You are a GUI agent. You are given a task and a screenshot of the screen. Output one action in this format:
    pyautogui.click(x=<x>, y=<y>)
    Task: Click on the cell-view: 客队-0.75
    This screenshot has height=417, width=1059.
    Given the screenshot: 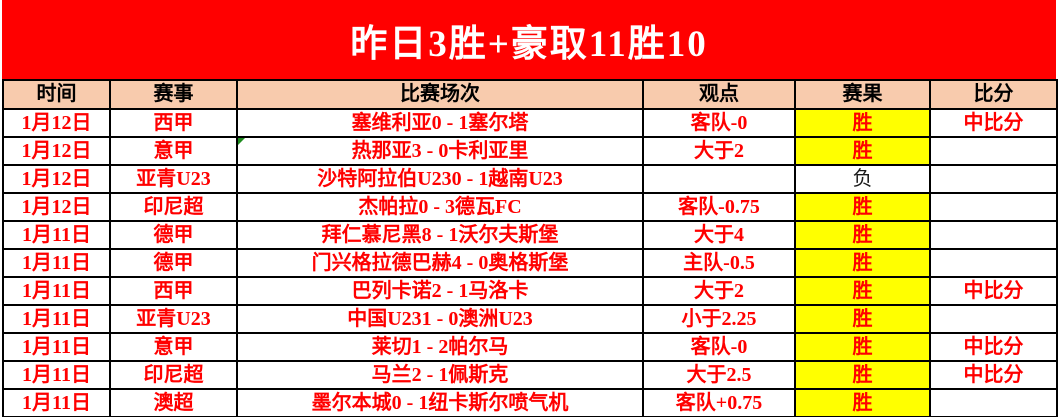 What is the action you would take?
    pyautogui.click(x=719, y=207)
    